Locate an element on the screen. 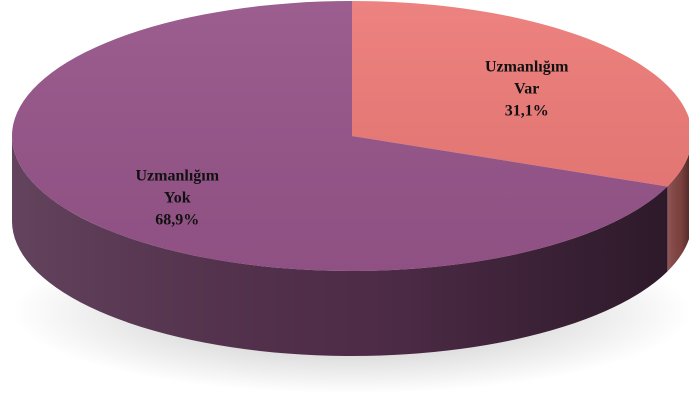 The image size is (689, 401). slice-1-name-line: Yok is located at coordinates (177, 197).